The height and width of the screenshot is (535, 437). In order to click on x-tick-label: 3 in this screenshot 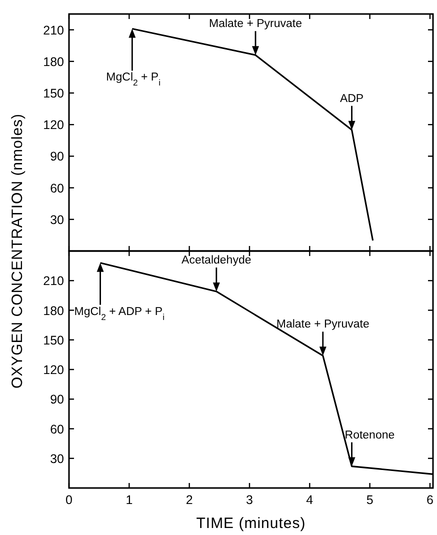, I will do `click(250, 500)`.